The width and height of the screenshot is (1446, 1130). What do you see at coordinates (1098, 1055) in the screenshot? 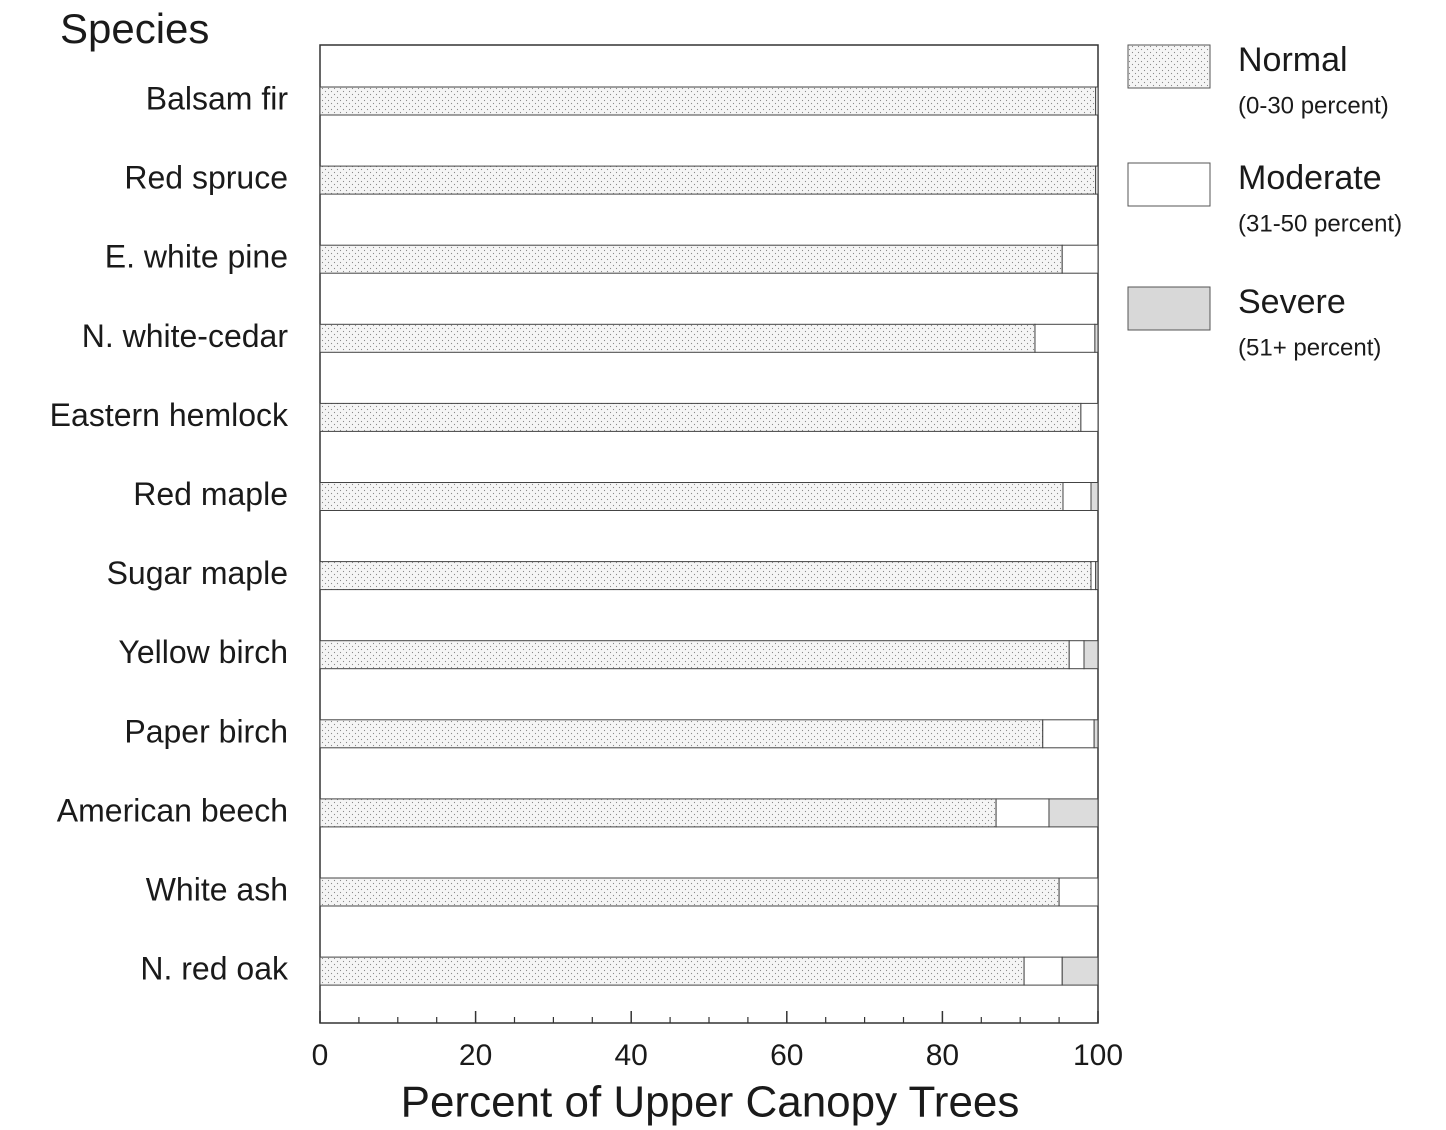
I see `x-tick-label: 100` at bounding box center [1098, 1055].